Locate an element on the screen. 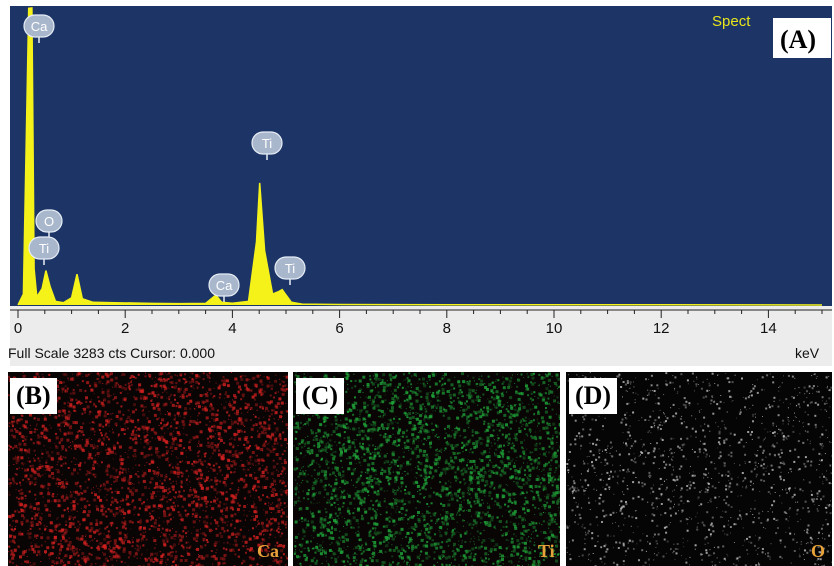 This screenshot has height=566, width=834. x-tick-label: 10 is located at coordinates (554, 328).